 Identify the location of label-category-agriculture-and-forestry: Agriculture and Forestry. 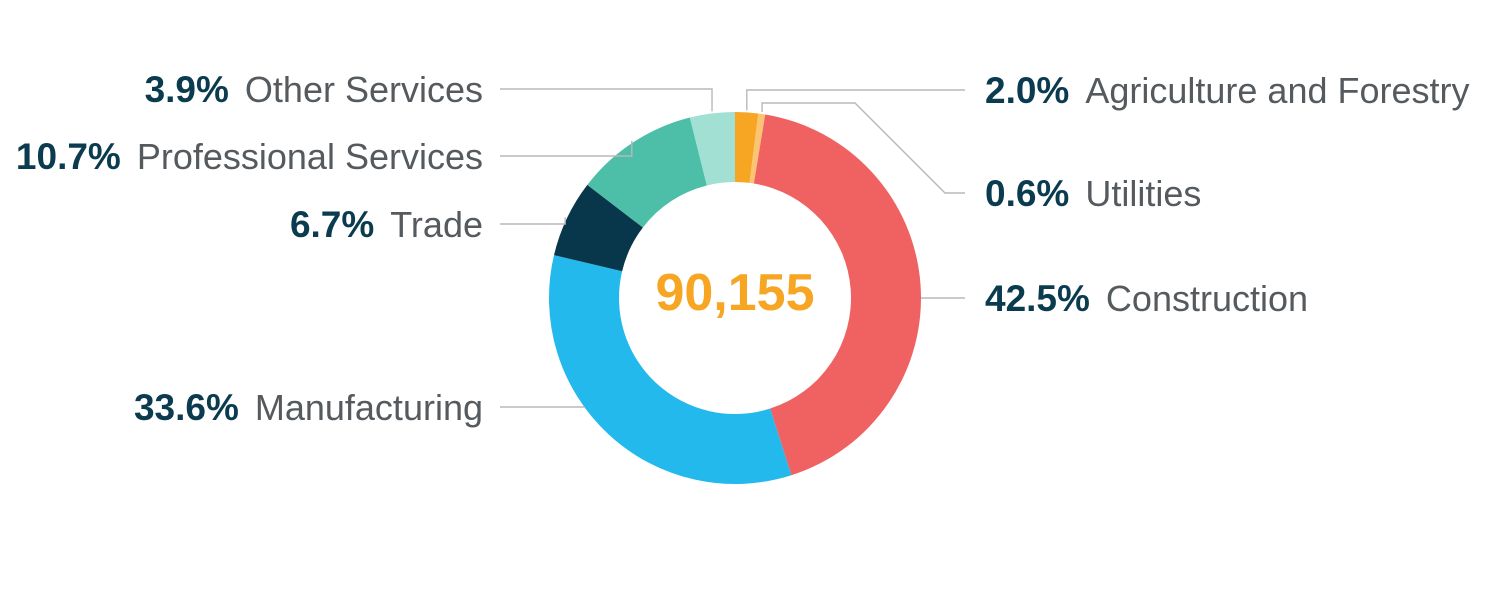
(1277, 90).